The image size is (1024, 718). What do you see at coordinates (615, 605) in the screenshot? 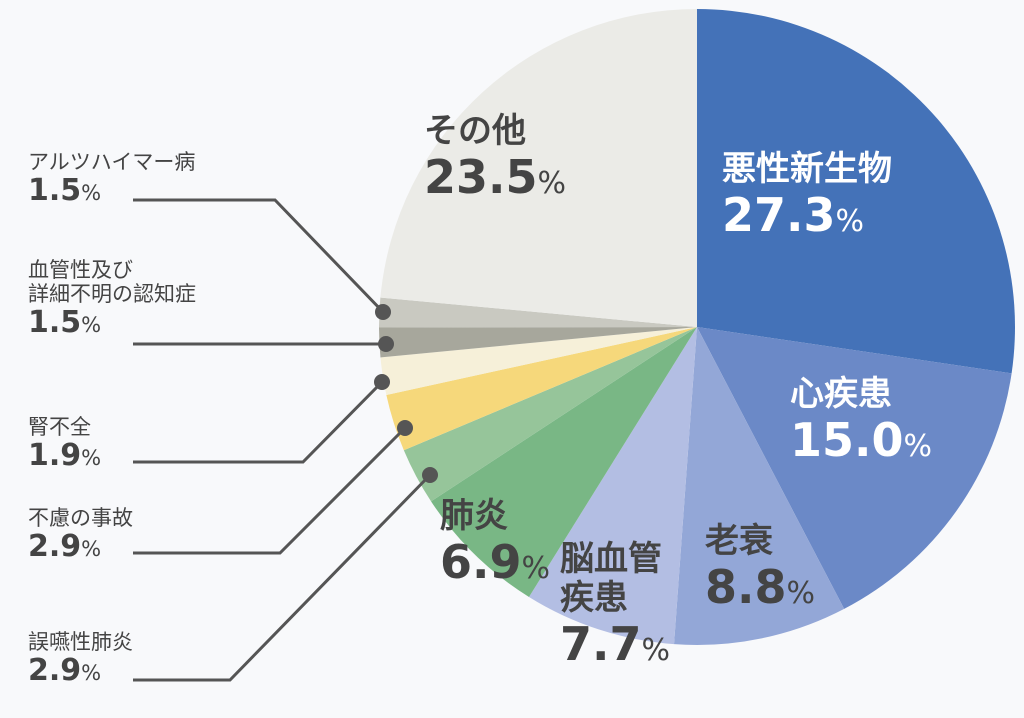
I see `label-cerebrovascular: 脳血管 疾患 7.7%` at bounding box center [615, 605].